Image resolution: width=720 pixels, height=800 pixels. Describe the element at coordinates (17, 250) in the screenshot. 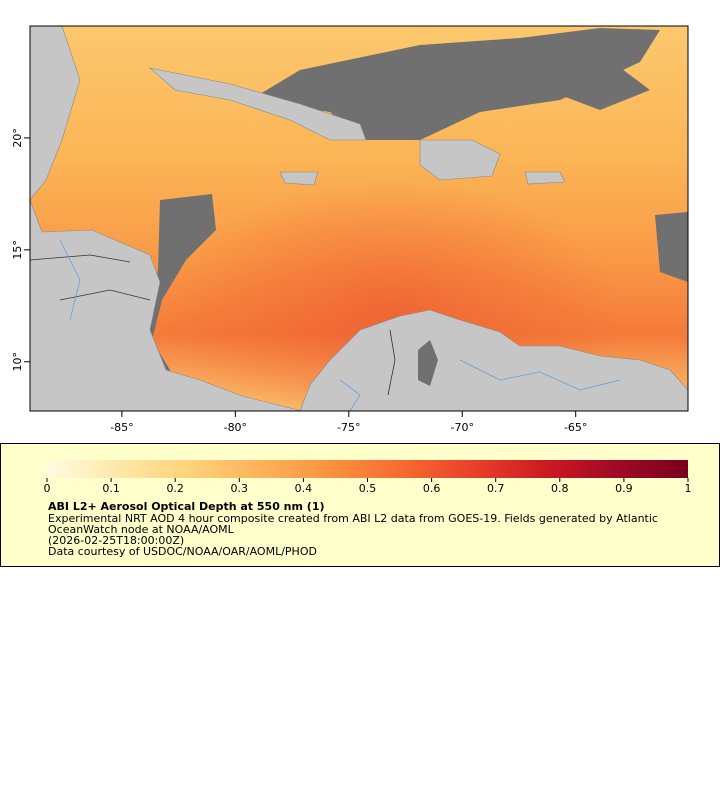

I see `y-tick-label: 15°` at that location.